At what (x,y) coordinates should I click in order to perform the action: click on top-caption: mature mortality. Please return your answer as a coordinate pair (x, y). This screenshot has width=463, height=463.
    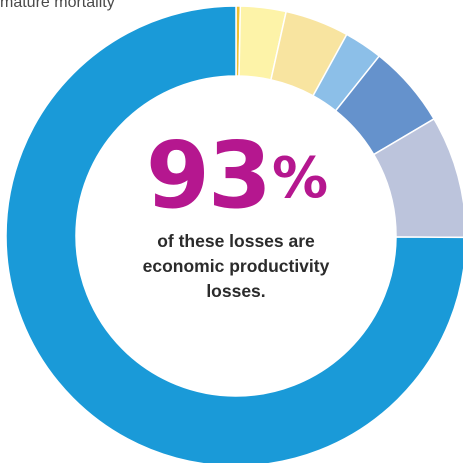
    Looking at the image, I should click on (57, 5).